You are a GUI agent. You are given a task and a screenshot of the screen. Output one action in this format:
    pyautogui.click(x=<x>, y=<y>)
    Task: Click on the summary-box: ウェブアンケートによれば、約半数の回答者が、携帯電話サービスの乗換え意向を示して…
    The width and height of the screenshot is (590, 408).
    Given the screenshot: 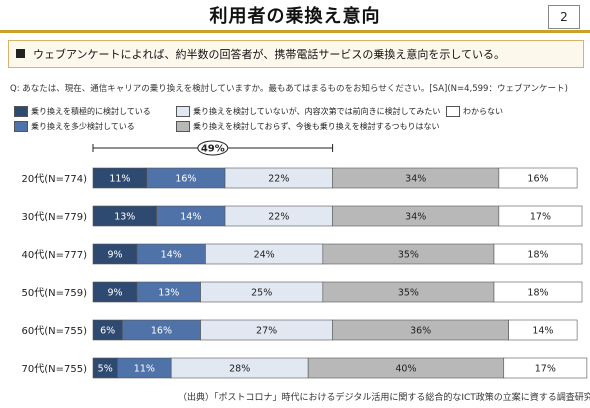 What is the action you would take?
    pyautogui.click(x=296, y=54)
    